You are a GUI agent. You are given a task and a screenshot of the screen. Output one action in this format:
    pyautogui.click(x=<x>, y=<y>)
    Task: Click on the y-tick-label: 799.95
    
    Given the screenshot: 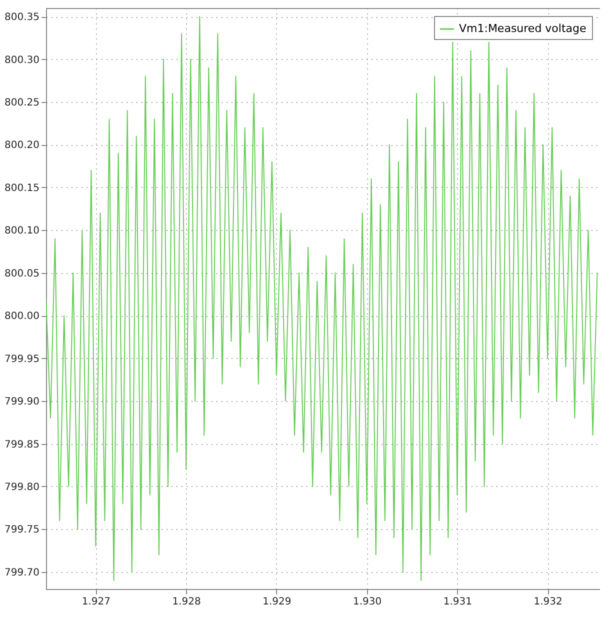 What is the action you would take?
    pyautogui.click(x=22, y=359)
    